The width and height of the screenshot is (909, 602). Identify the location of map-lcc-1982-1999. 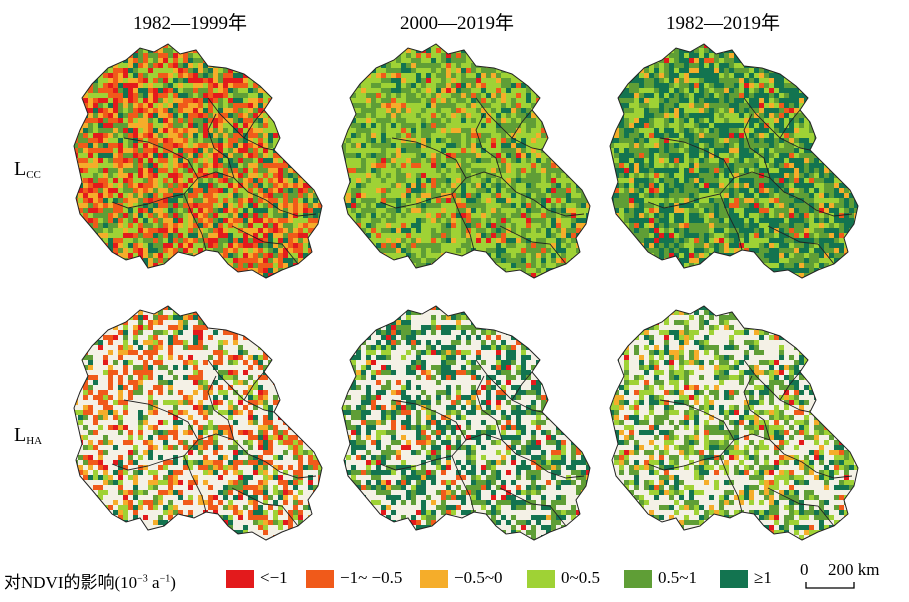
(198, 161).